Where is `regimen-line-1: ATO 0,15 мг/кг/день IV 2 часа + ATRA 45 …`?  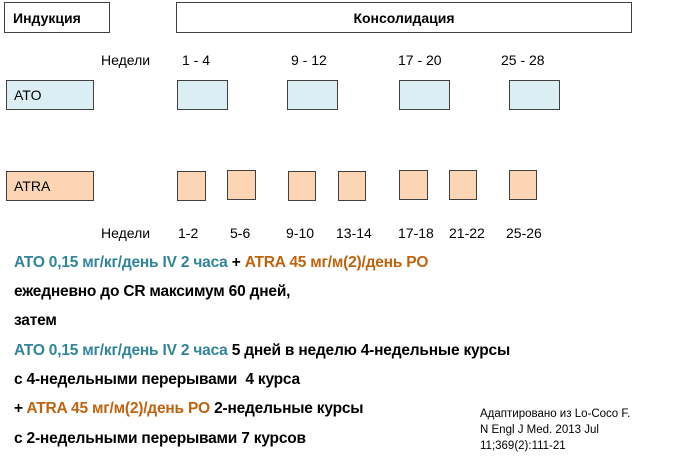
regimen-line-1: ATO 0,15 мг/кг/день IV 2 часа + ATRA 45 … is located at coordinates (221, 263).